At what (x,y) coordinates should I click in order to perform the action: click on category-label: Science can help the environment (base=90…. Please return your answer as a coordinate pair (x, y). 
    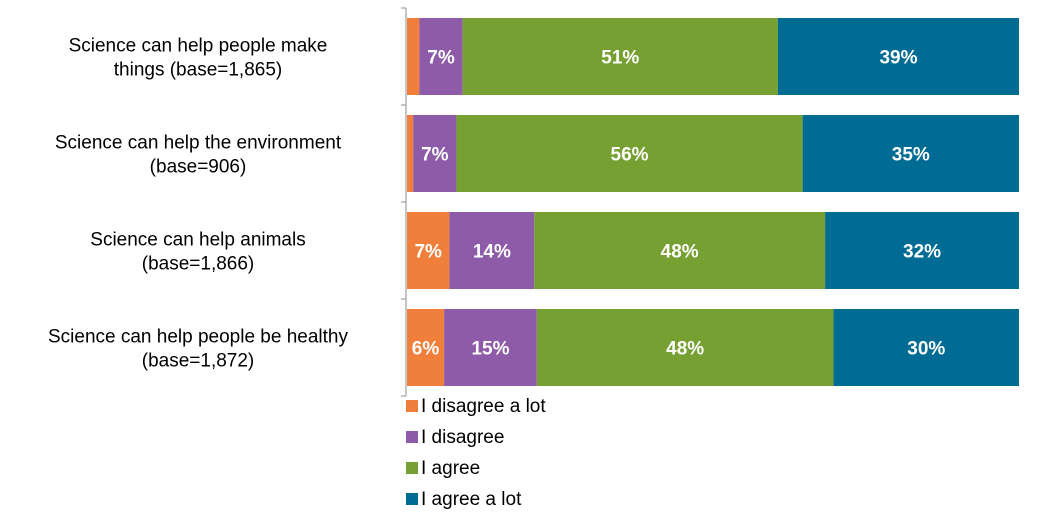
    Looking at the image, I should click on (198, 155).